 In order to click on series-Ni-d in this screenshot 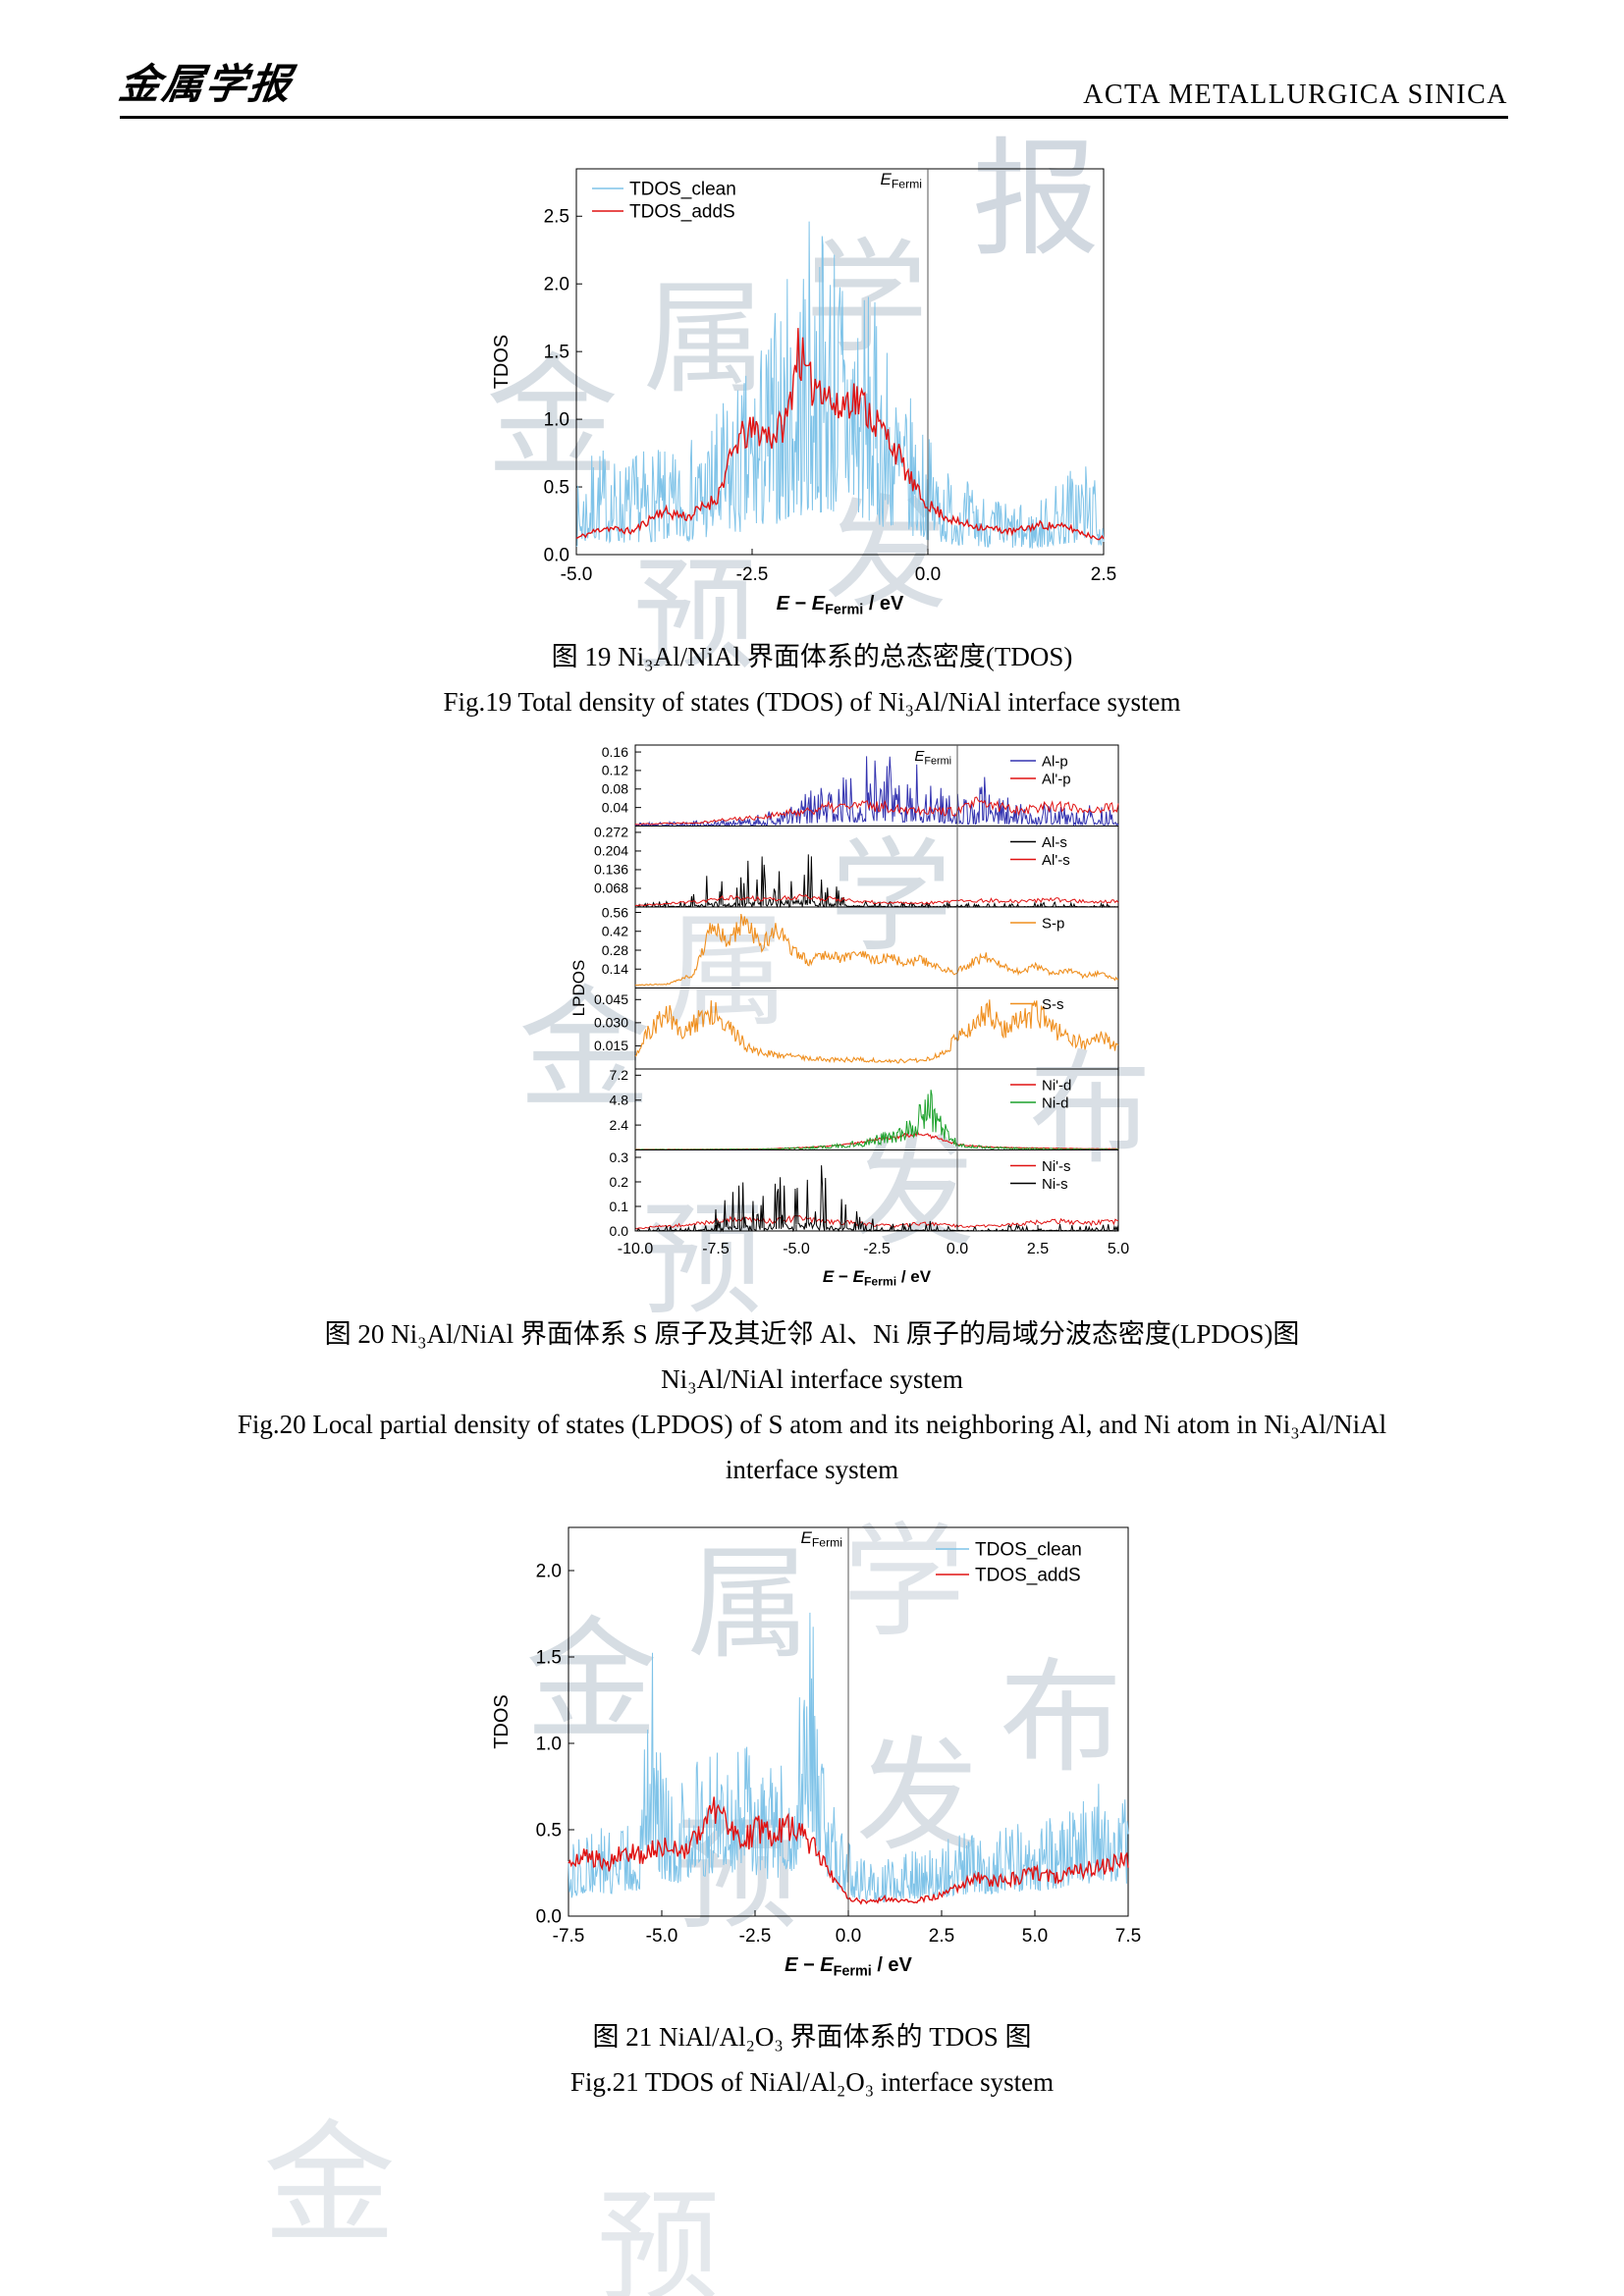, I will do `click(876, 1120)`.